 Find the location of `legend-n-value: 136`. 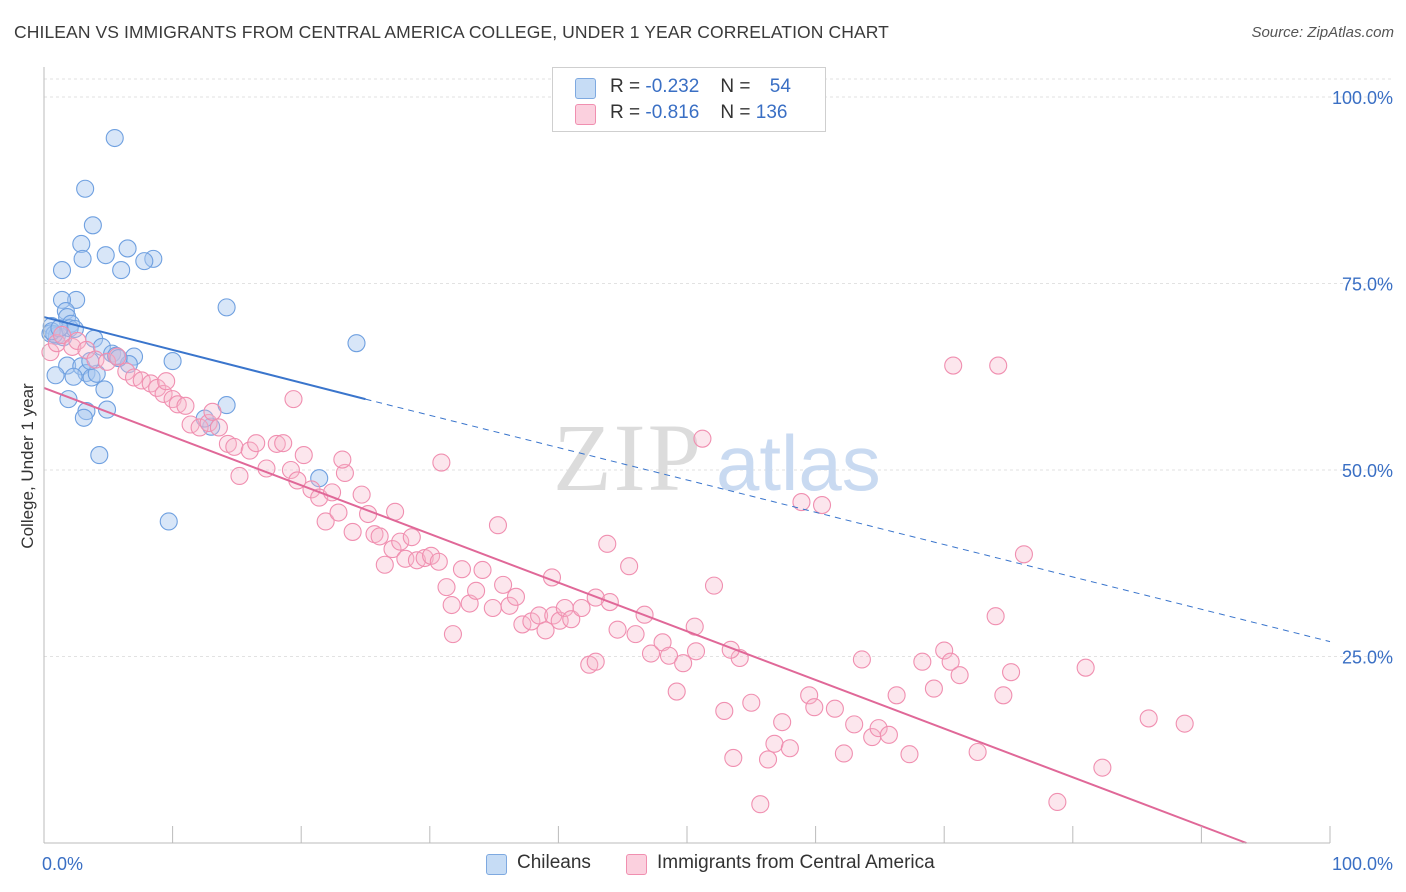

legend-n-value: 136 is located at coordinates (771, 112).